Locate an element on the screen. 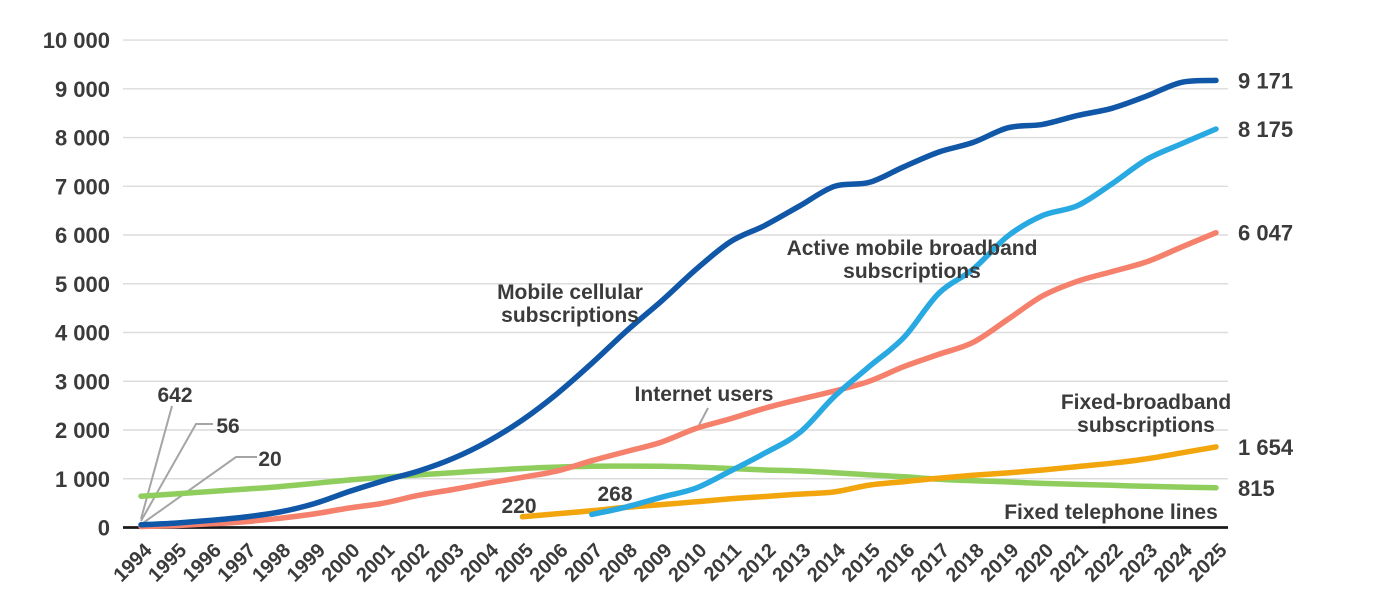  y-axis-label: 0 is located at coordinates (104, 528).